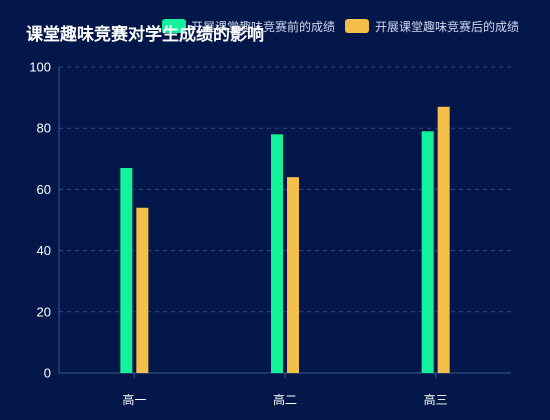  Describe the element at coordinates (44, 189) in the screenshot. I see `y-tick-label: 60` at that location.